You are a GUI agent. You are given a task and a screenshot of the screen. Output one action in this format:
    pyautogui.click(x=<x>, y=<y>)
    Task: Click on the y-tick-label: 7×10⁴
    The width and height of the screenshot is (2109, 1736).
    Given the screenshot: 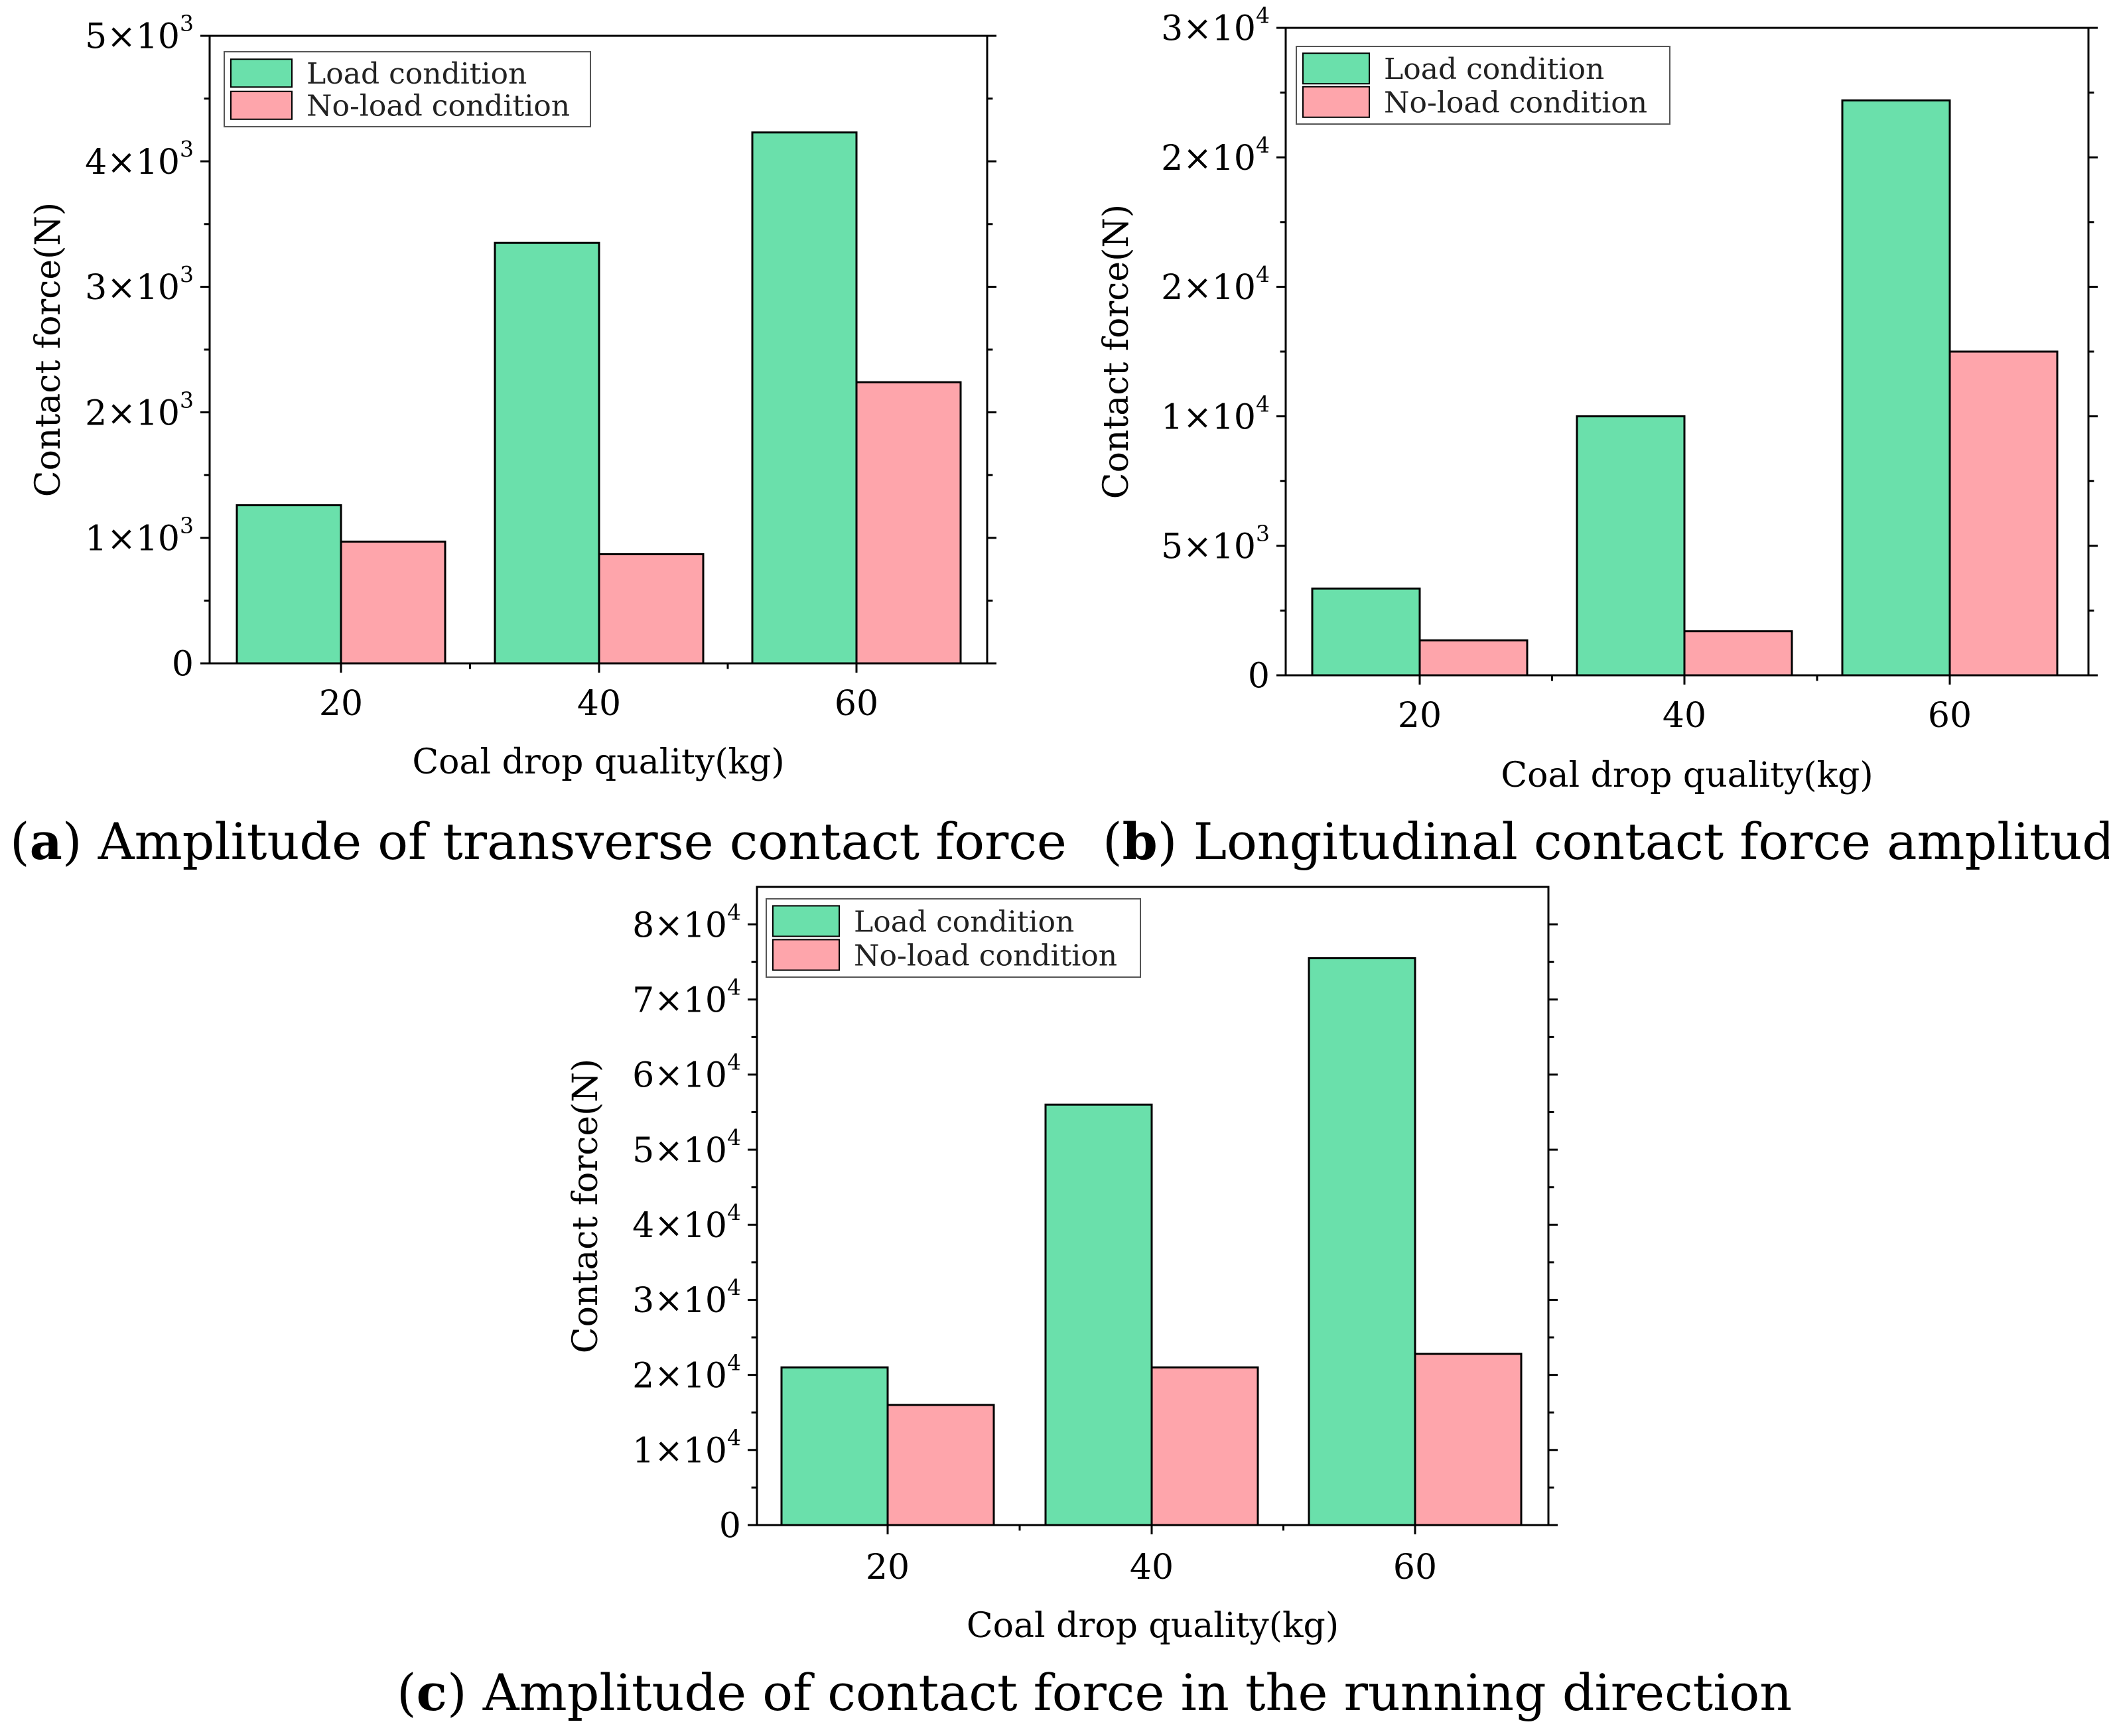 What is the action you would take?
    pyautogui.click(x=686, y=997)
    